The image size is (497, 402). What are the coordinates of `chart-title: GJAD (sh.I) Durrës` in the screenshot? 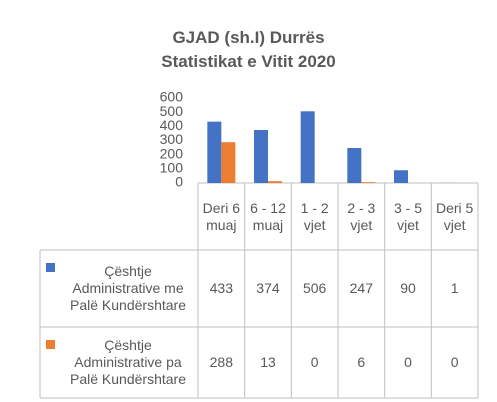 It's located at (248, 37).